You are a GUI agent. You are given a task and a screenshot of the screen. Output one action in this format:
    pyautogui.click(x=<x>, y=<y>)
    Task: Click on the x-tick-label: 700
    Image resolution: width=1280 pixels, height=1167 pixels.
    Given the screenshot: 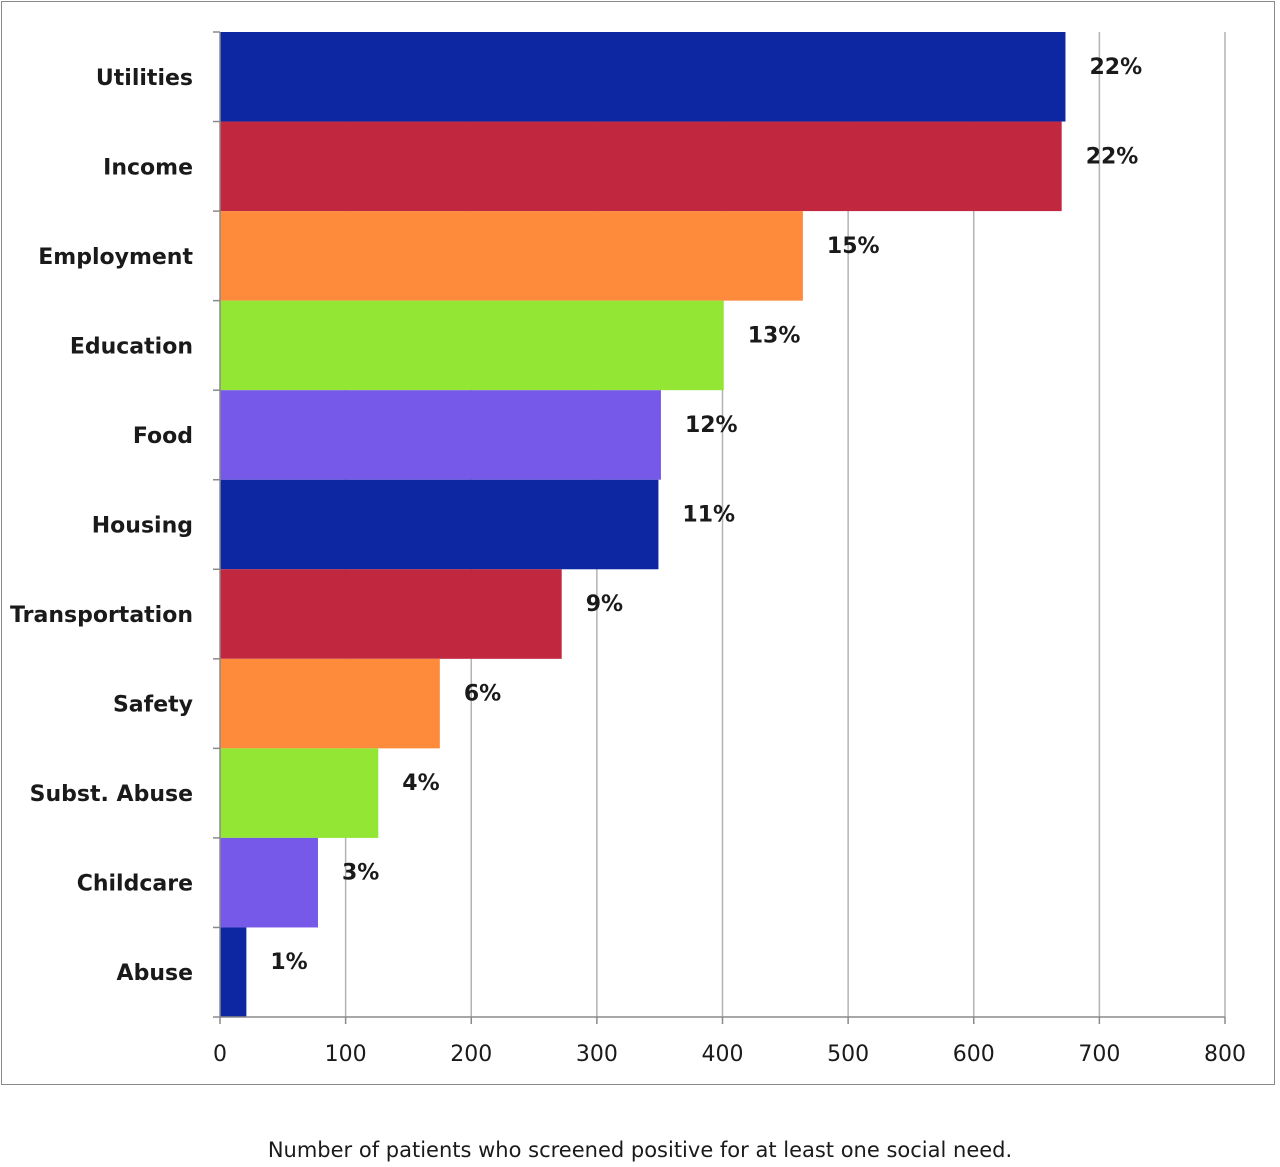 What is the action you would take?
    pyautogui.click(x=1099, y=1054)
    